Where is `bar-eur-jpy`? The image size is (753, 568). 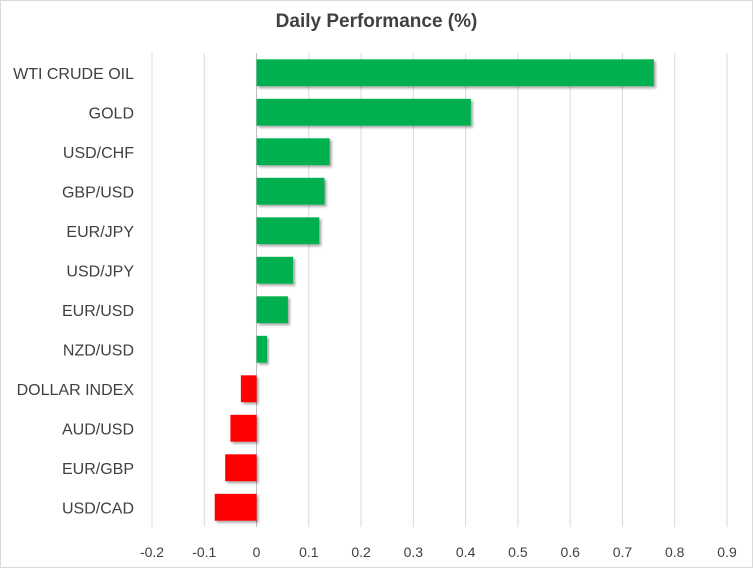 bar-eur-jpy is located at coordinates (288, 231).